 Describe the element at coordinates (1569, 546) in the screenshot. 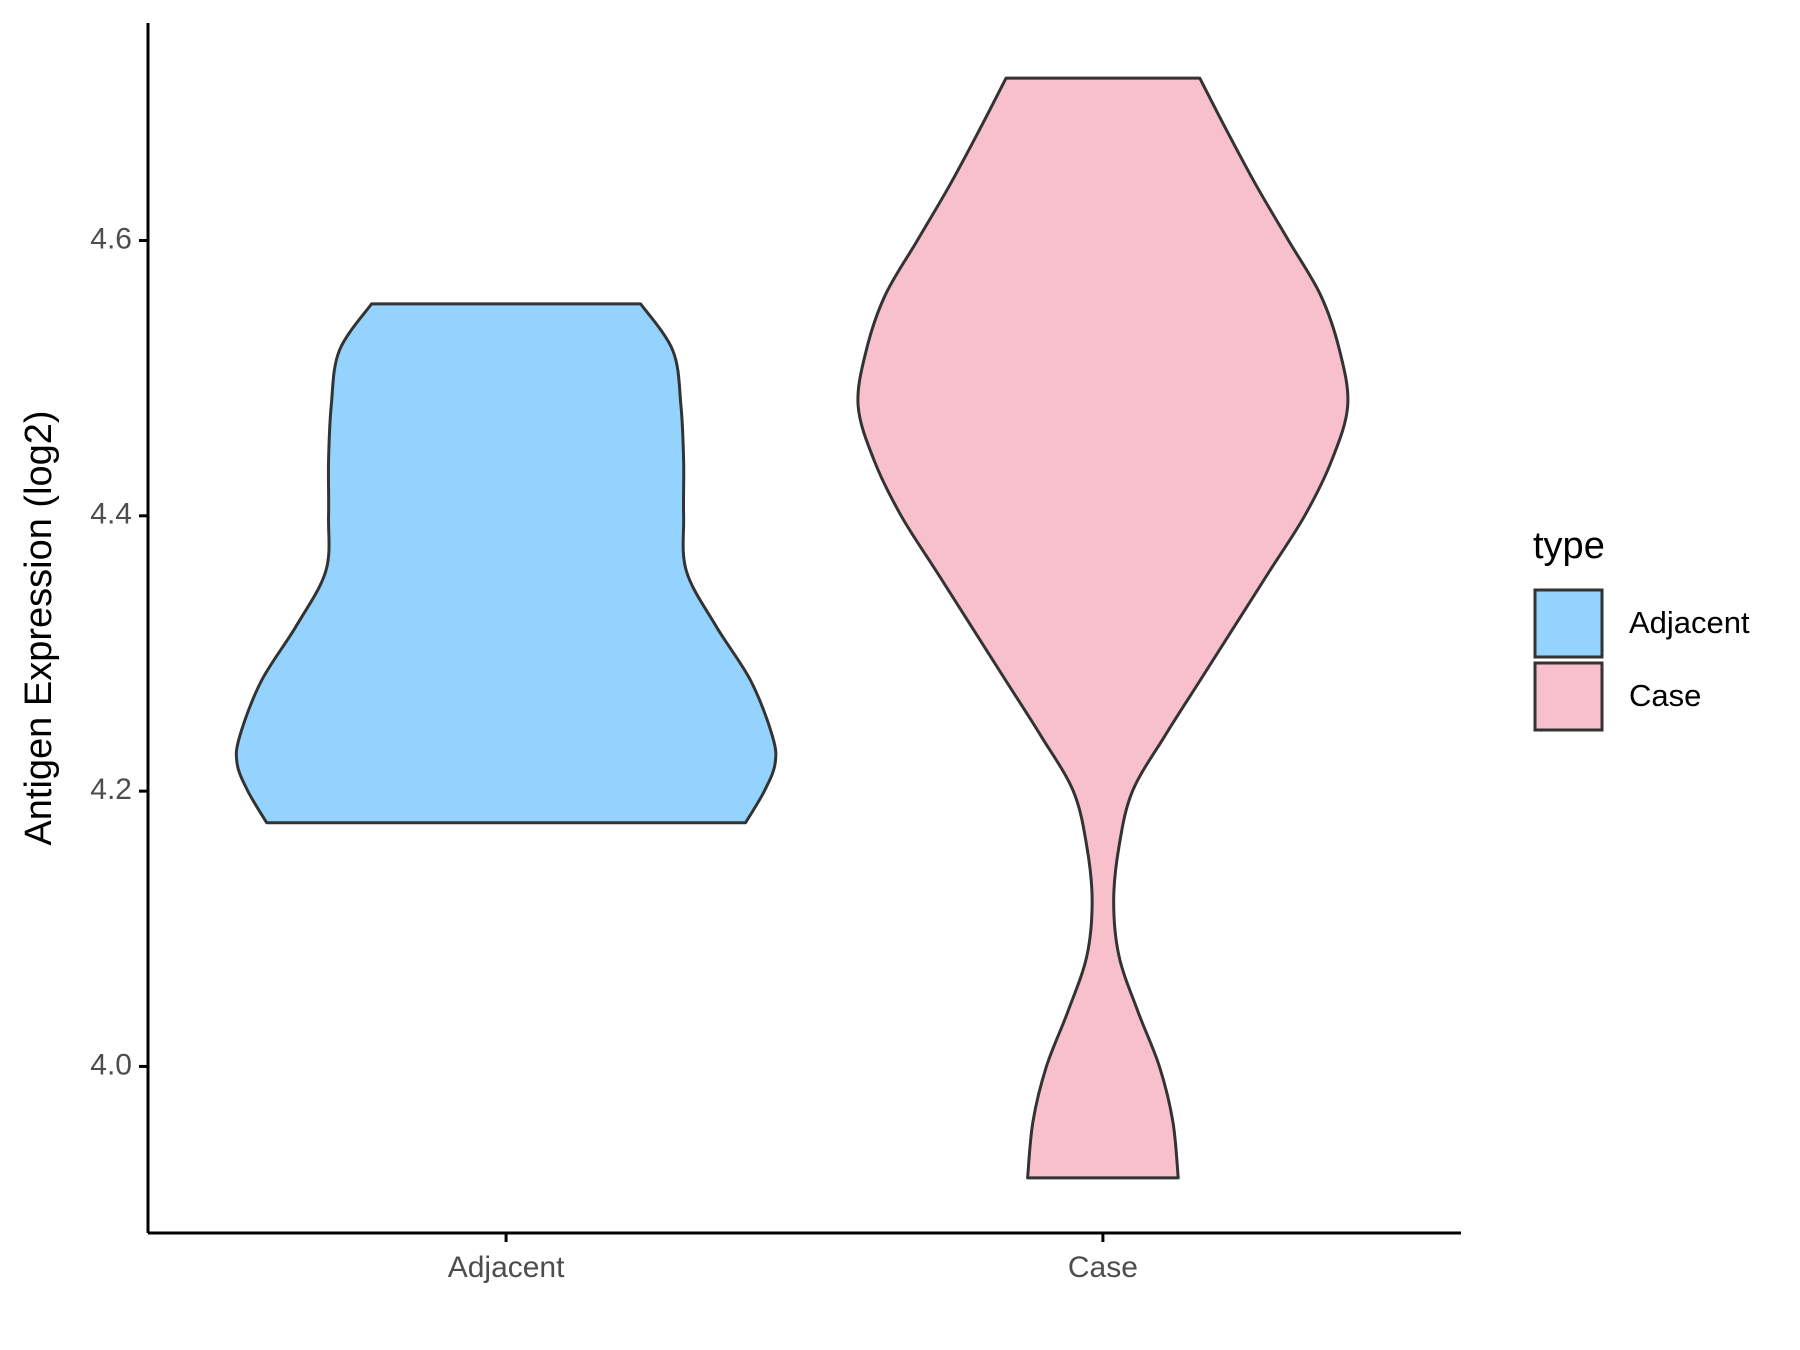

I see `legend-title: type` at that location.